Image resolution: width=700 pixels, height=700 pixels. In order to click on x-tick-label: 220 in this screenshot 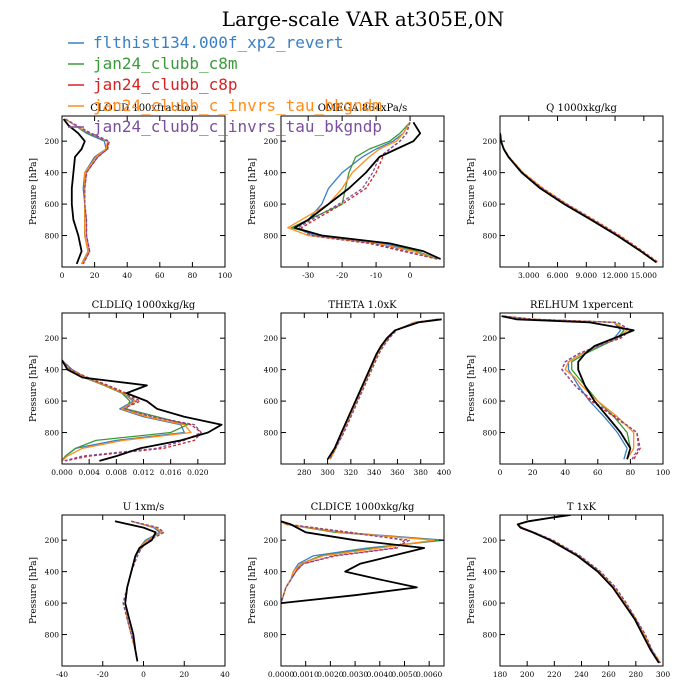, I will do `click(554, 674)`.